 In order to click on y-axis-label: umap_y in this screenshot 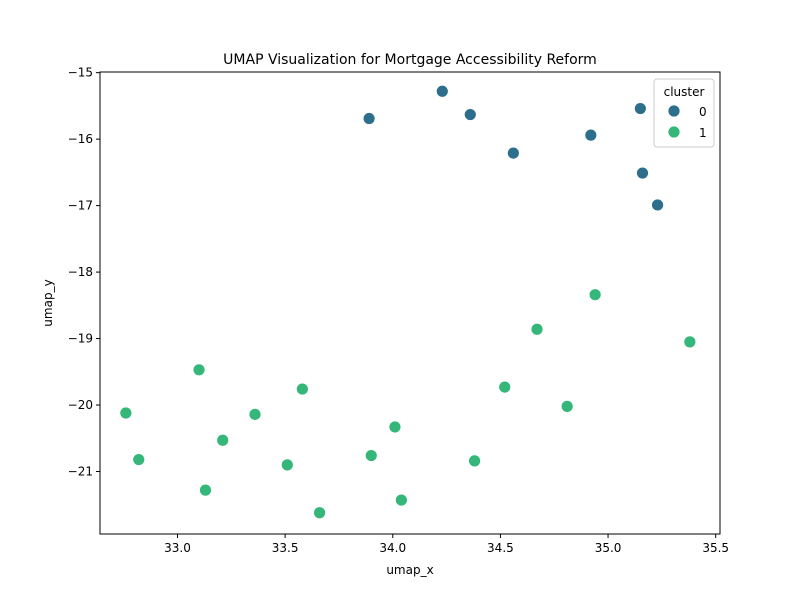, I will do `click(48, 302)`.